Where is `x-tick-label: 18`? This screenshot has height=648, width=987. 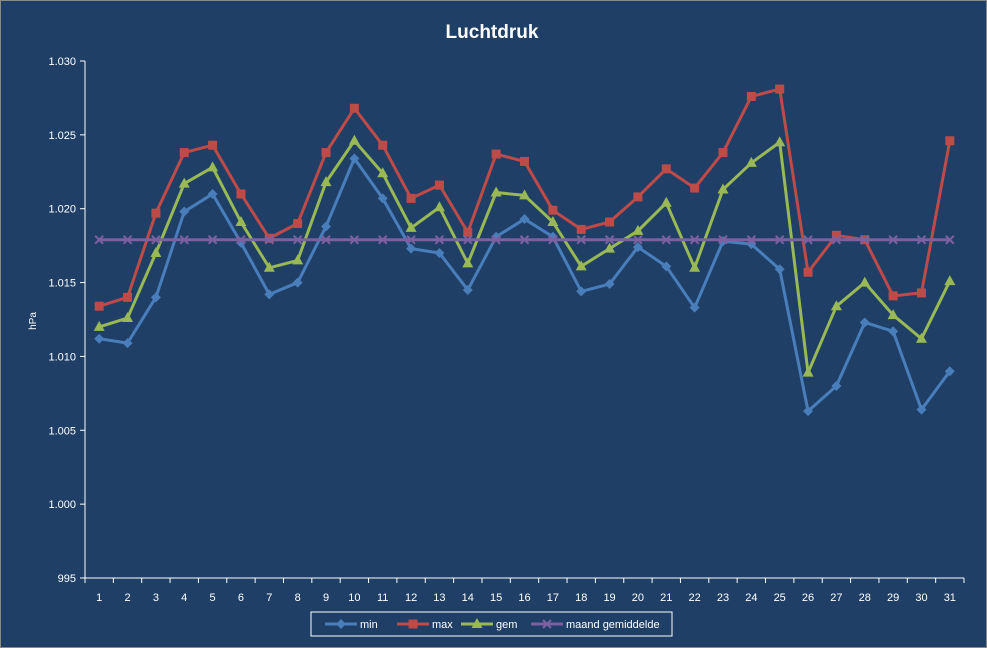
x-tick-label: 18 is located at coordinates (581, 598).